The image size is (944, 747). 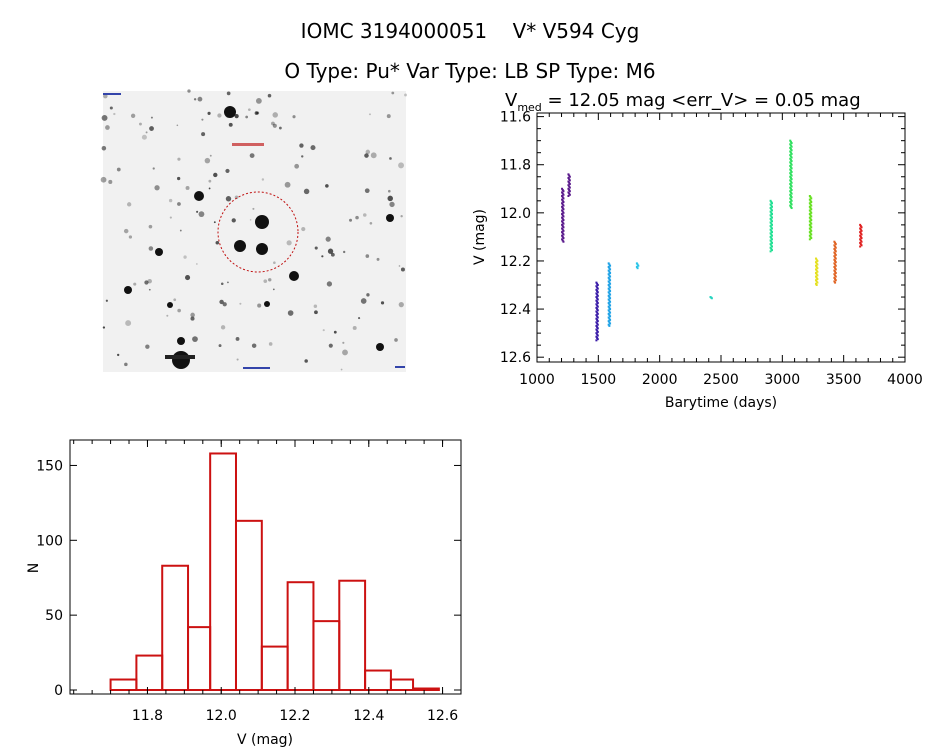 What do you see at coordinates (34, 568) in the screenshot?
I see `histogram-ylabel: N` at bounding box center [34, 568].